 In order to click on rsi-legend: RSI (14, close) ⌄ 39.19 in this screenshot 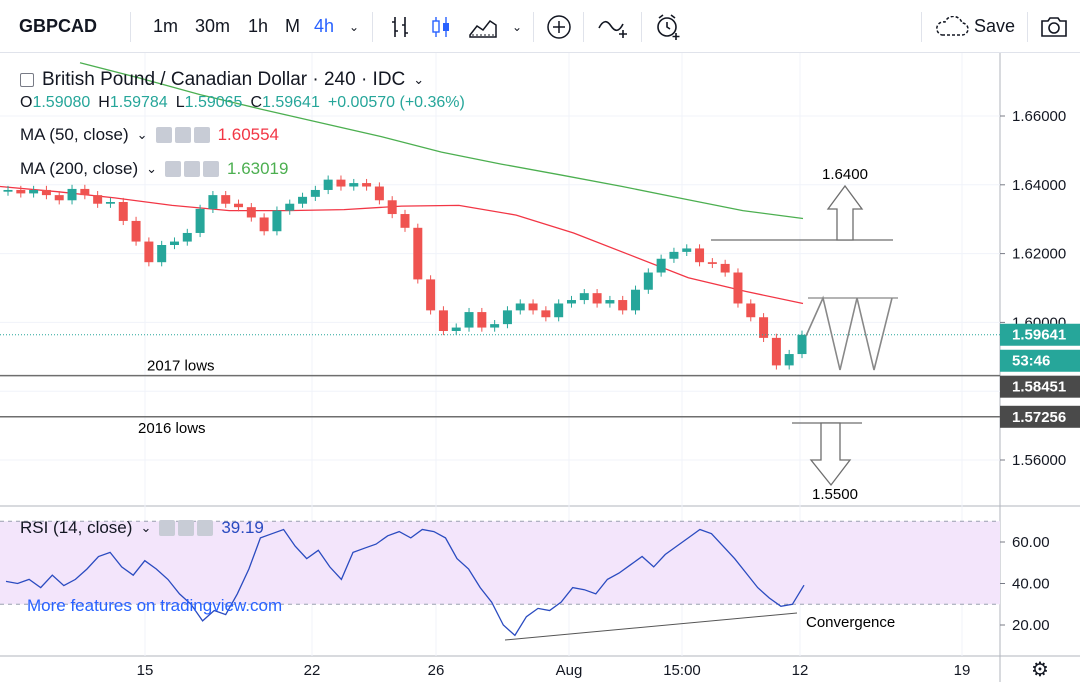, I will do `click(142, 528)`.